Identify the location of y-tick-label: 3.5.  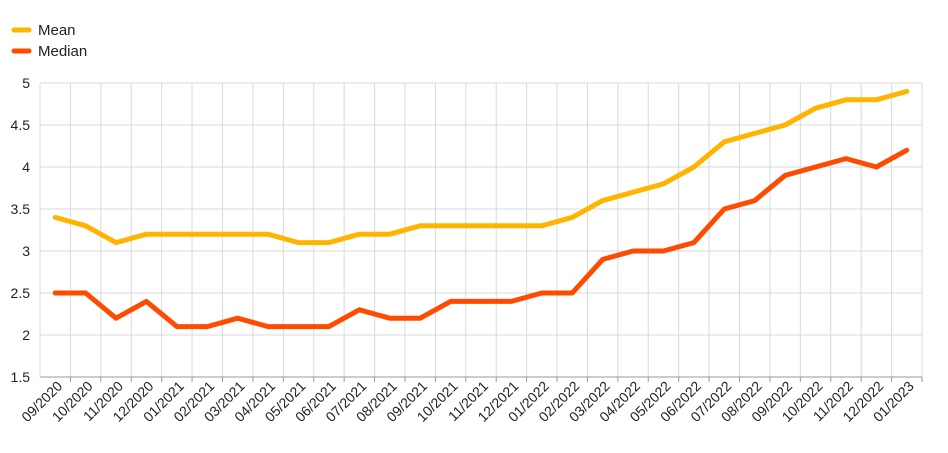
(21, 209).